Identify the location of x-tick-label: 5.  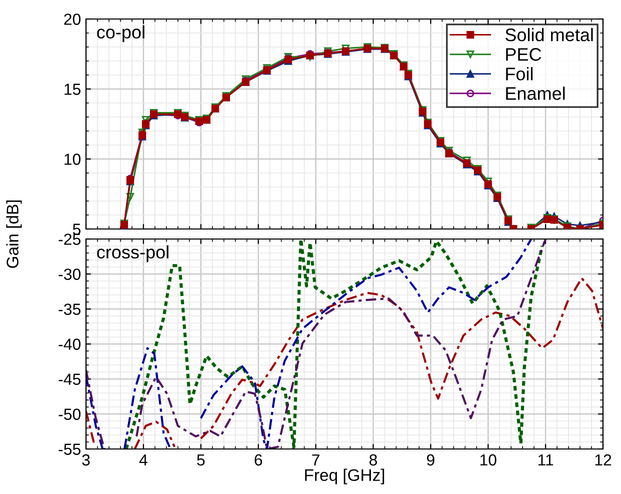
(201, 460).